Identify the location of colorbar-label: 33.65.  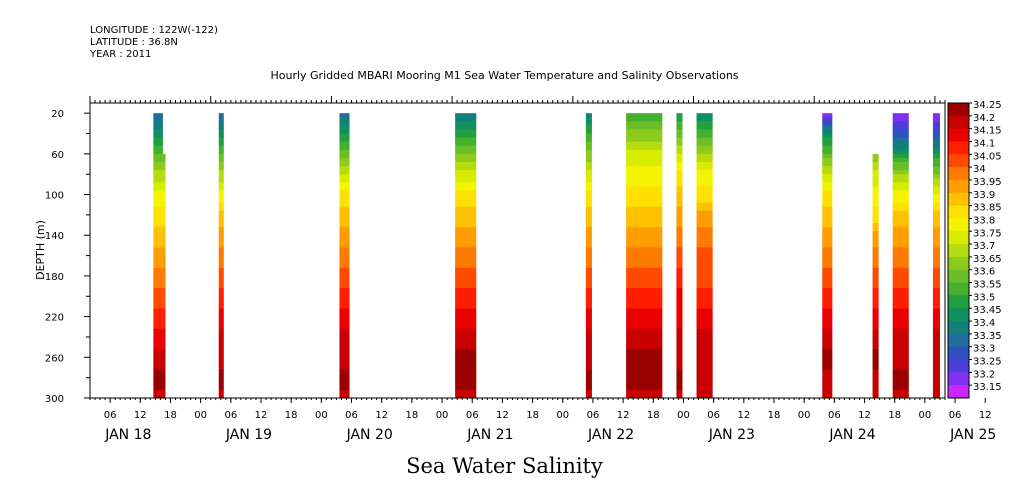
(987, 259).